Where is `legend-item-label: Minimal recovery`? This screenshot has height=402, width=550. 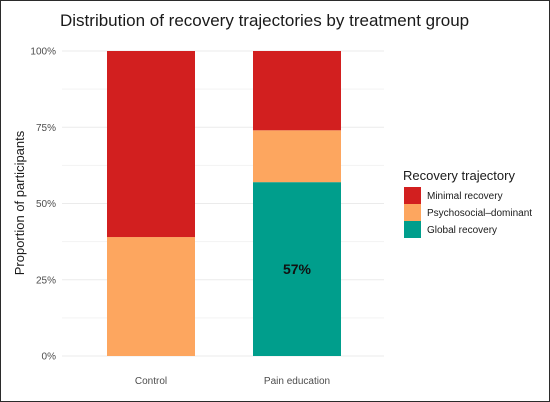
legend-item-label: Minimal recovery is located at coordinates (465, 196).